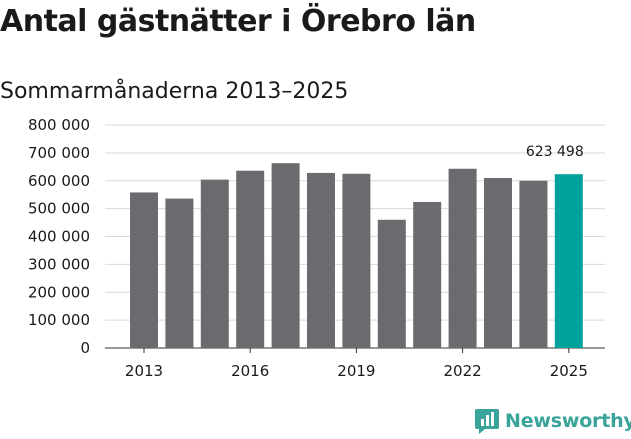 The width and height of the screenshot is (631, 439). Describe the element at coordinates (59, 153) in the screenshot. I see `y-tick-label: 700 000` at that location.